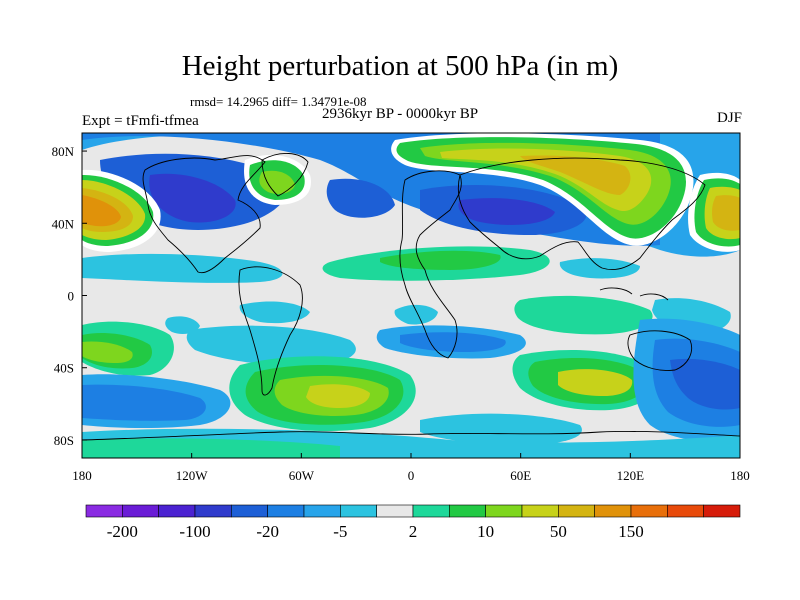 The height and width of the screenshot is (600, 800). Describe the element at coordinates (64, 440) in the screenshot. I see `y-tick-label: 80S` at that location.